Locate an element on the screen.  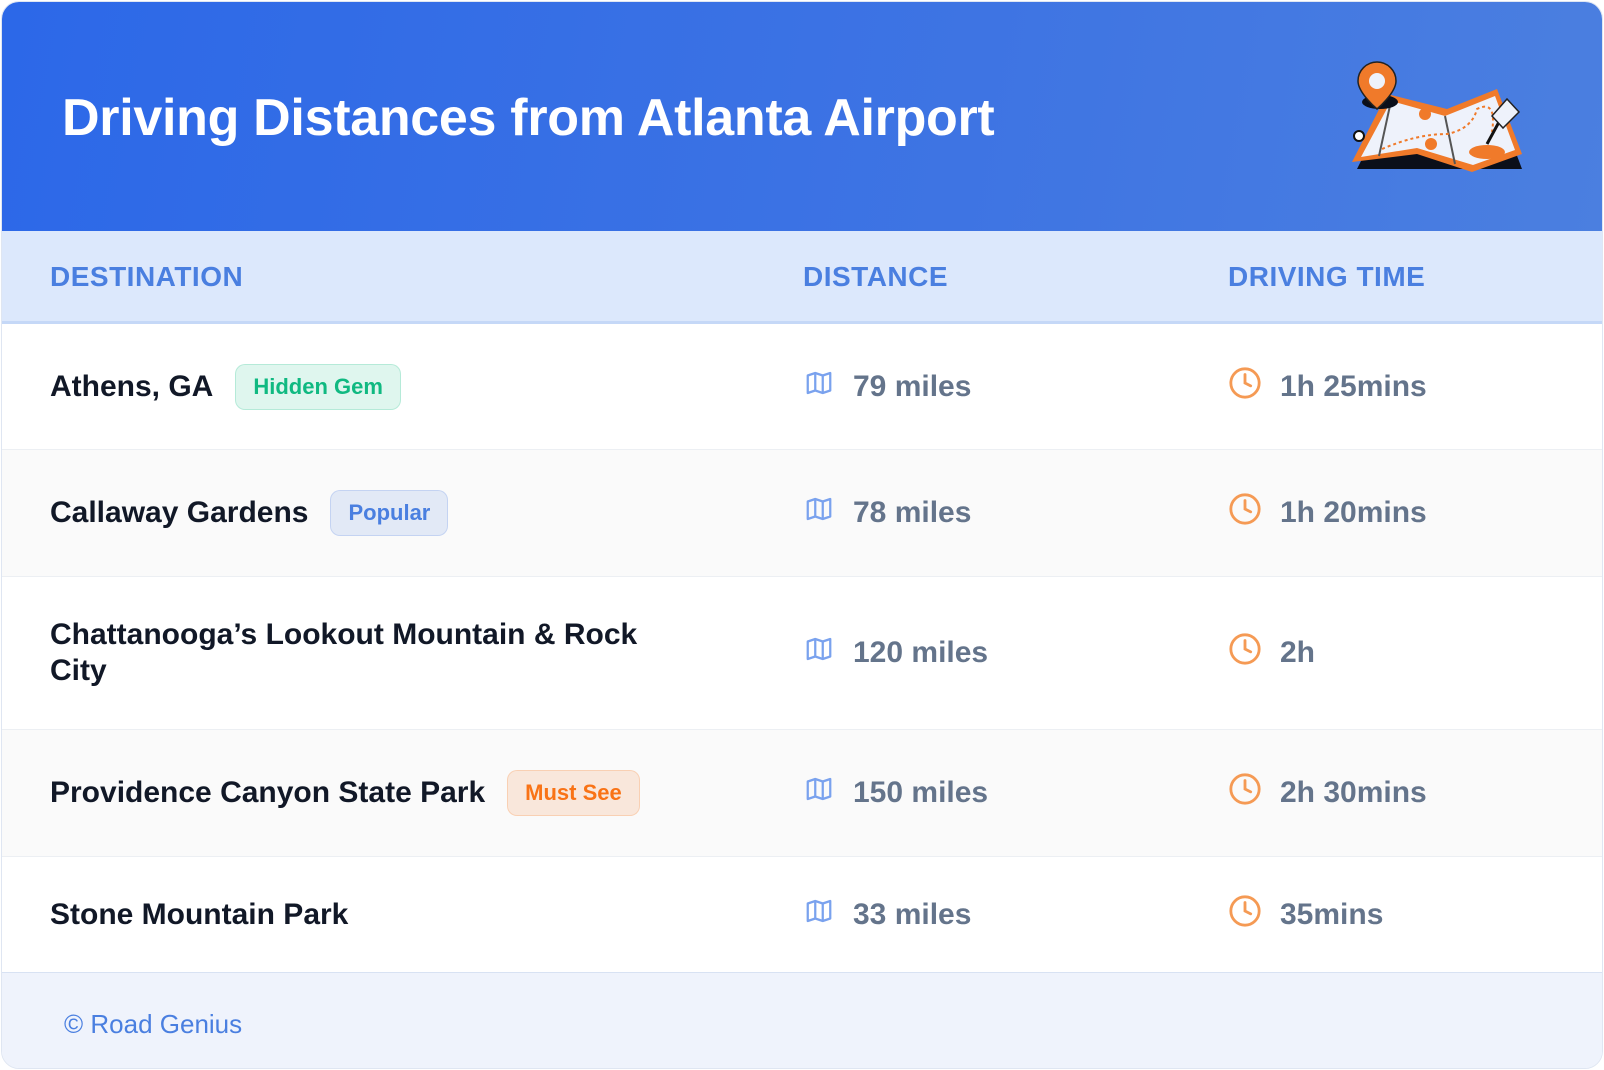
page-title: Driving Distances from Atlanta Airport is located at coordinates (528, 118).